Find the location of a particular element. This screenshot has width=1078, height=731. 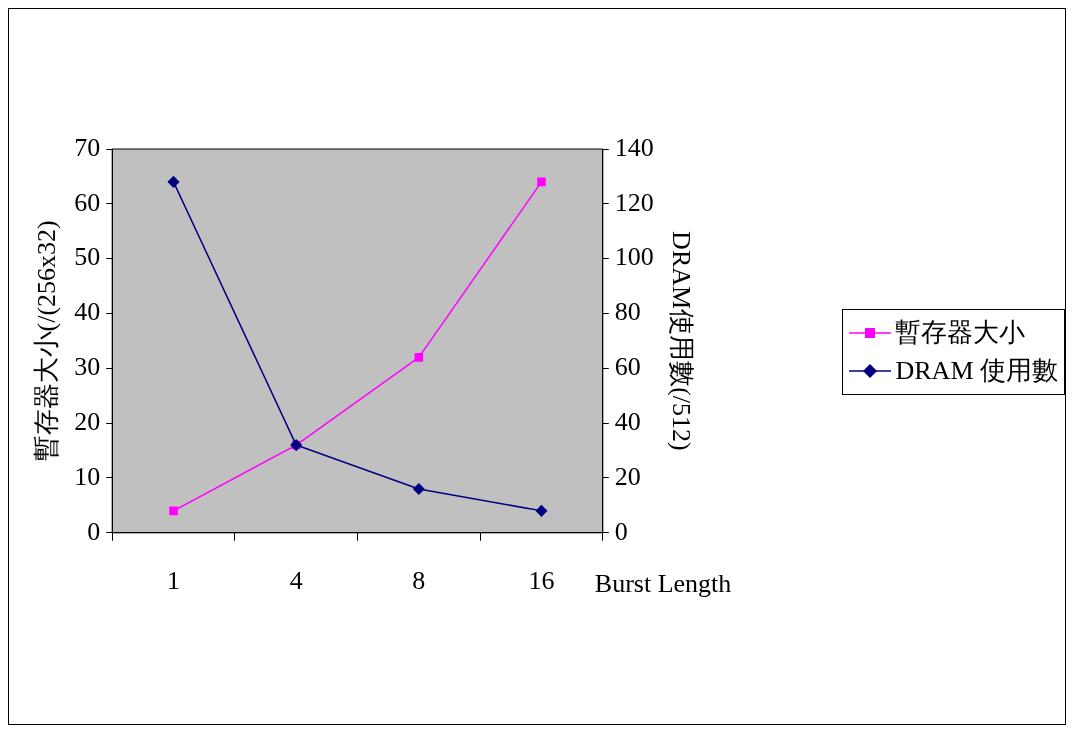

x-tick-label: 1 is located at coordinates (174, 581).